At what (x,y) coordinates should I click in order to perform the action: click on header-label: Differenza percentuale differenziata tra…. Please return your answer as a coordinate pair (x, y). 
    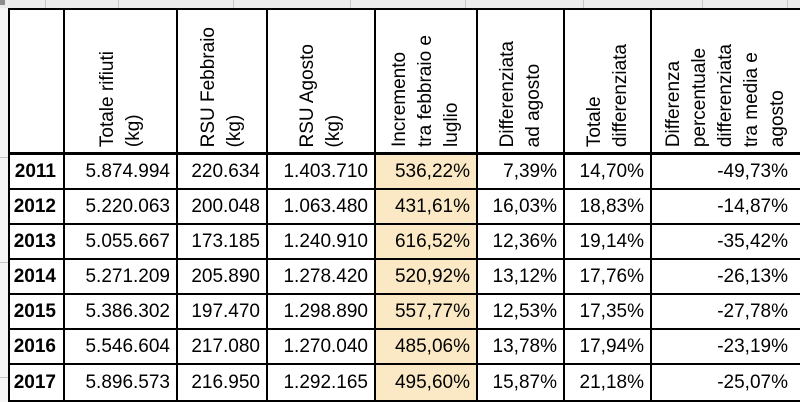
    Looking at the image, I should click on (725, 95).